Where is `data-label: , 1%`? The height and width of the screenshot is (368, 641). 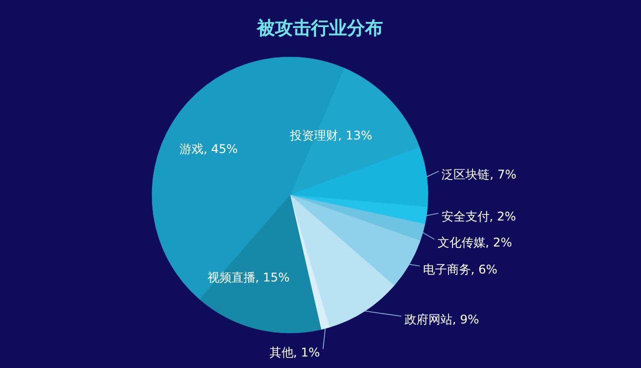
data-label: , 1% is located at coordinates (306, 352).